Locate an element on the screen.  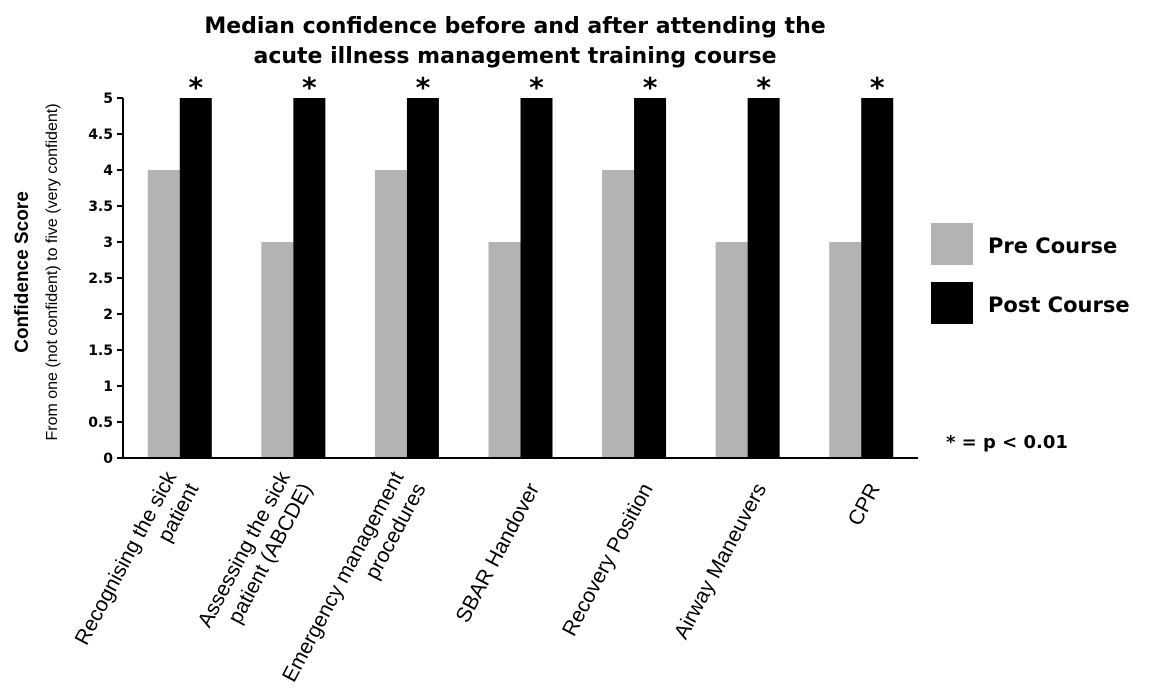
x-tick-label-line: Recognising the sick is located at coordinates (126, 557).